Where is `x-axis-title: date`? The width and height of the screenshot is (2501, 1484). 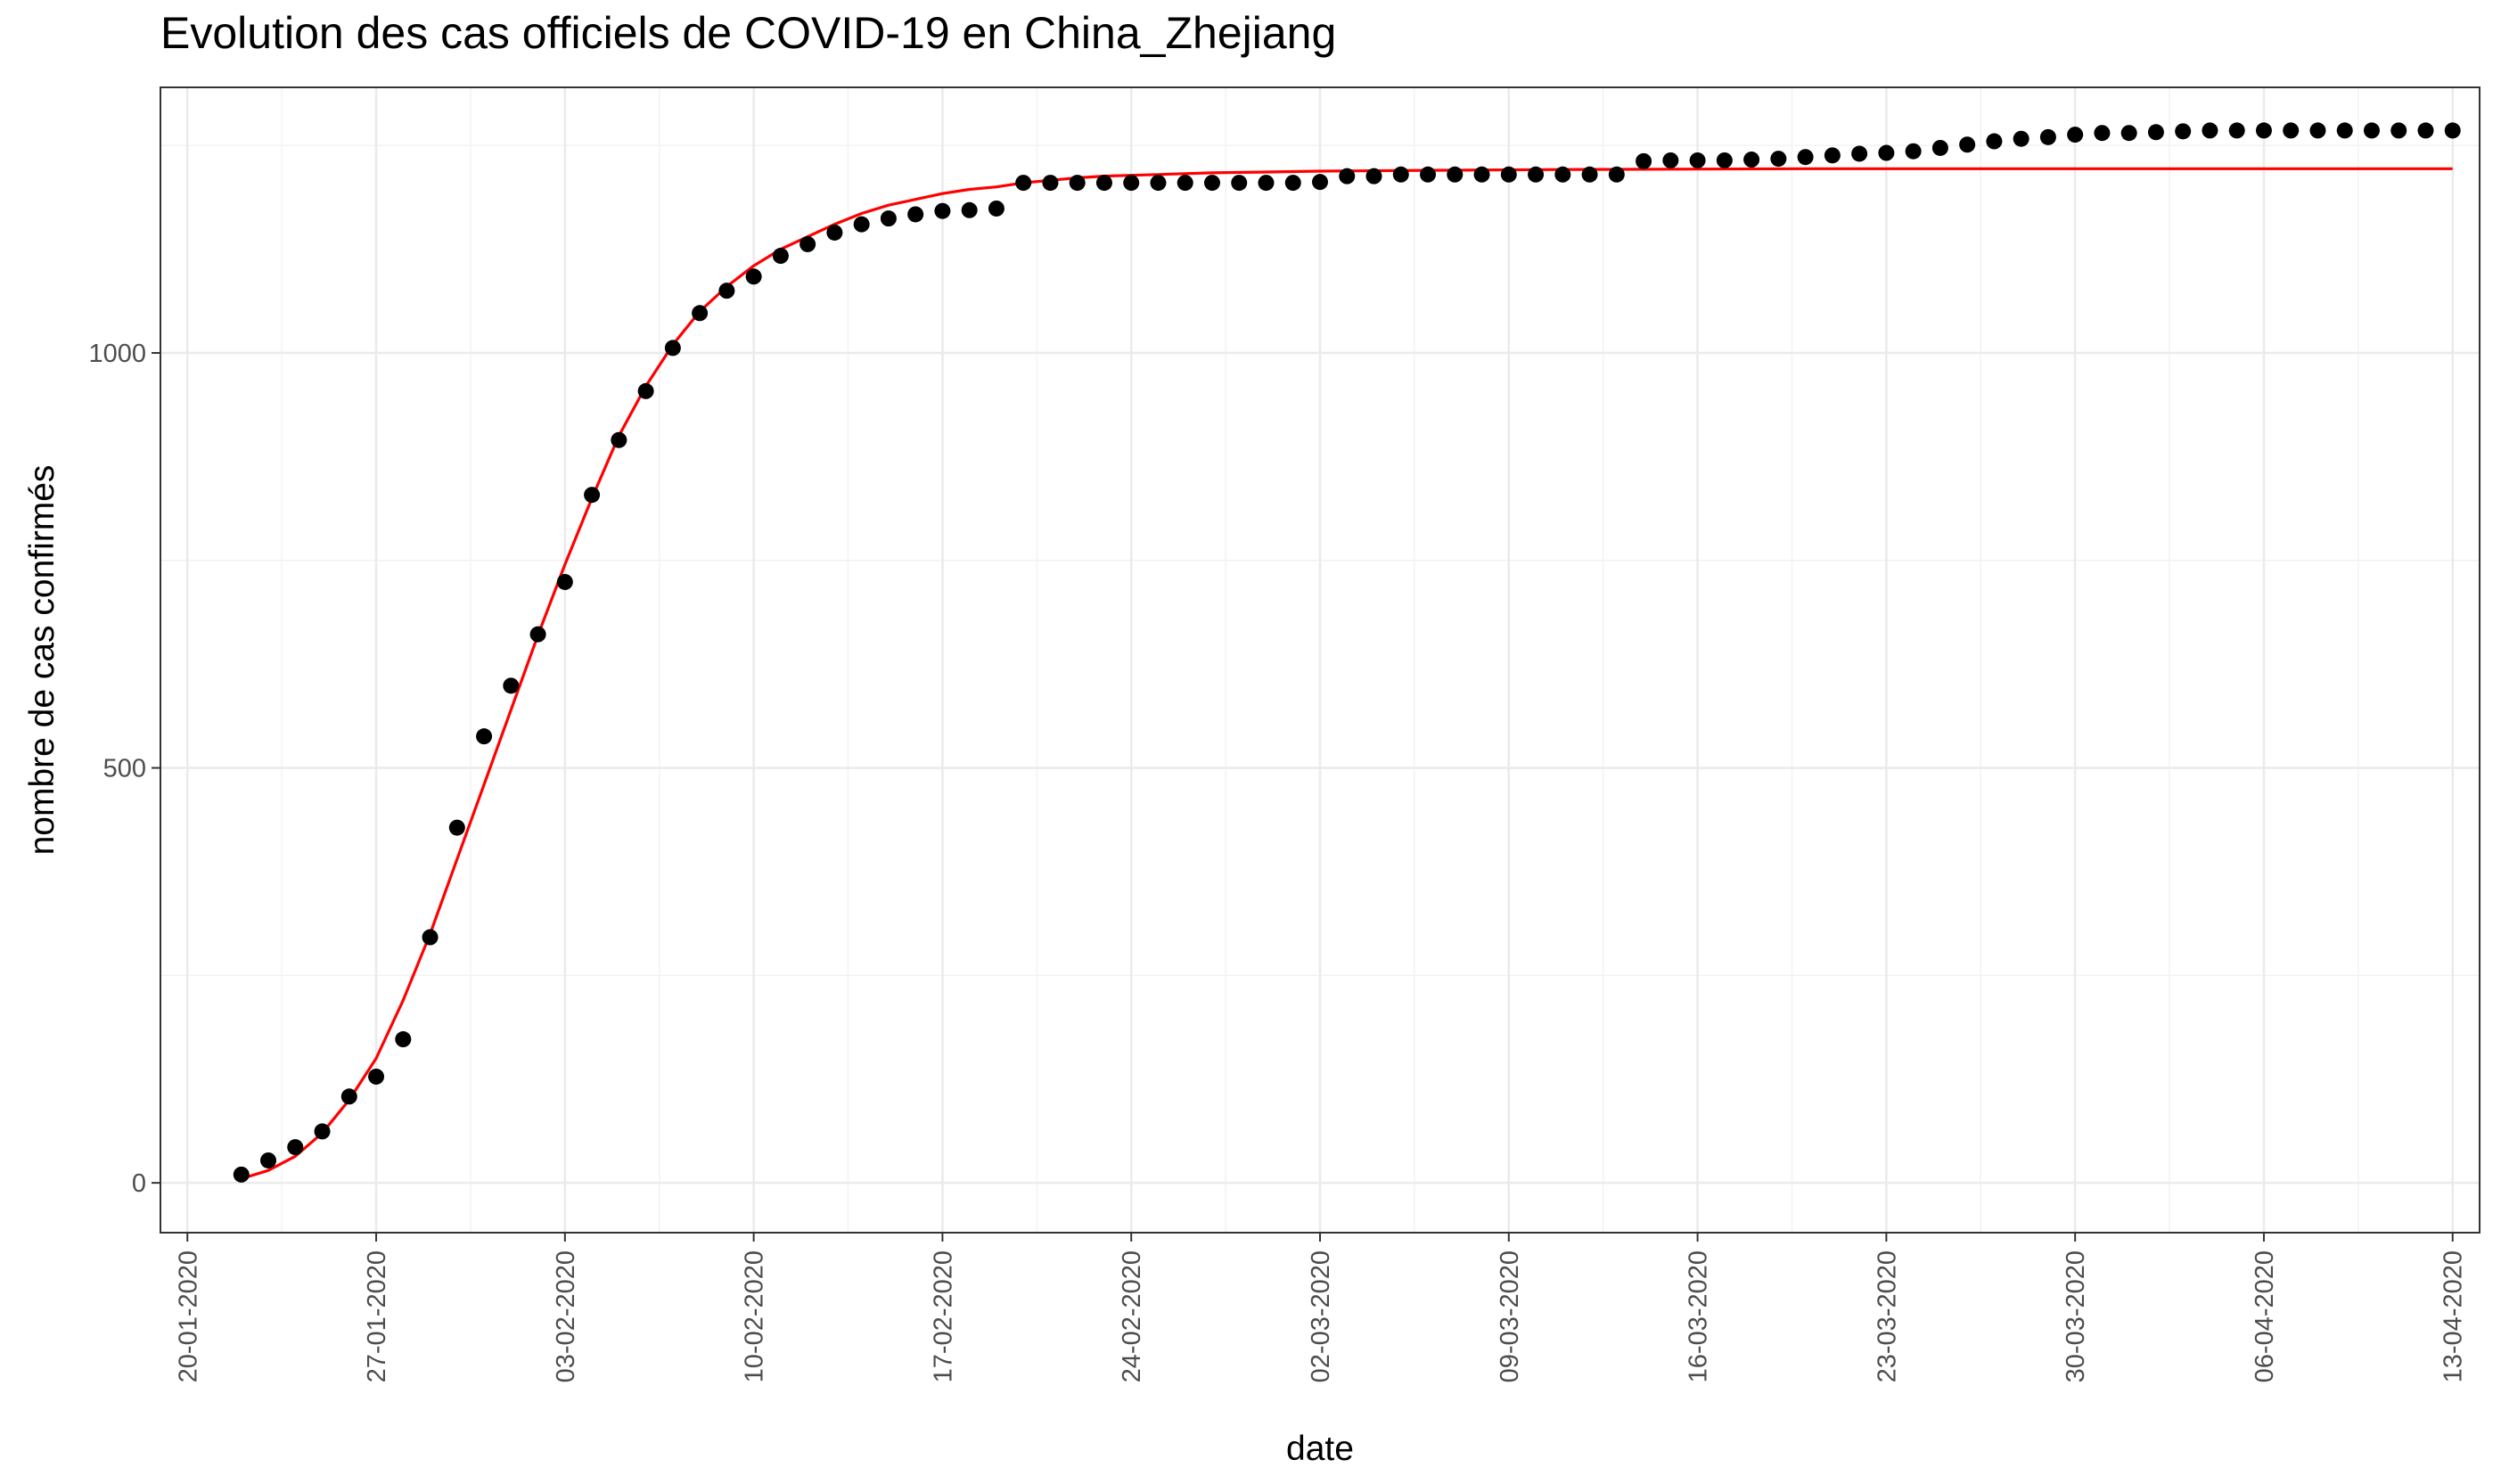 x-axis-title: date is located at coordinates (1320, 1449).